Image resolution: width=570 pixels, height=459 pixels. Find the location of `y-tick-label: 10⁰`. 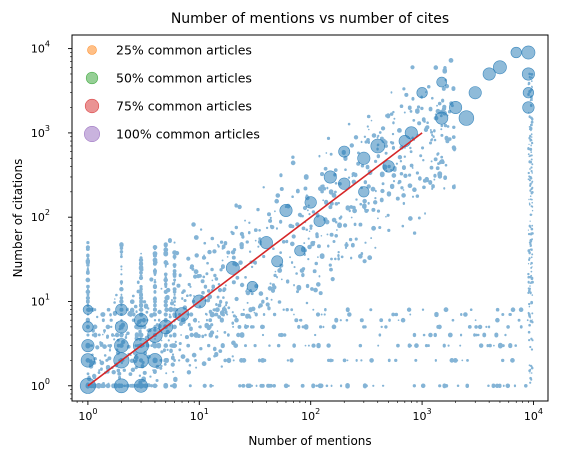

y-tick-label: 10⁰ is located at coordinates (40, 385).